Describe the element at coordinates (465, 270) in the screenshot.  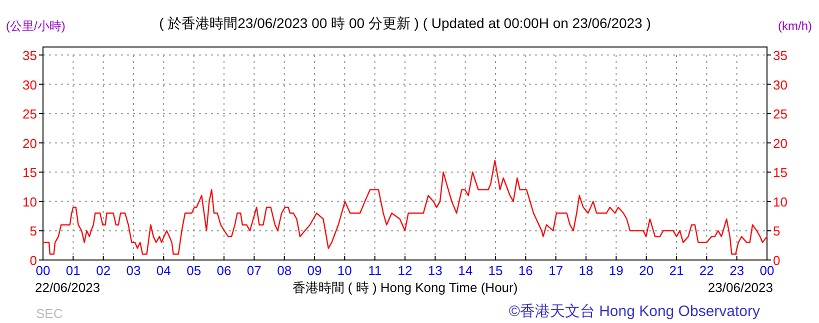
I see `xtick: 14` at that location.